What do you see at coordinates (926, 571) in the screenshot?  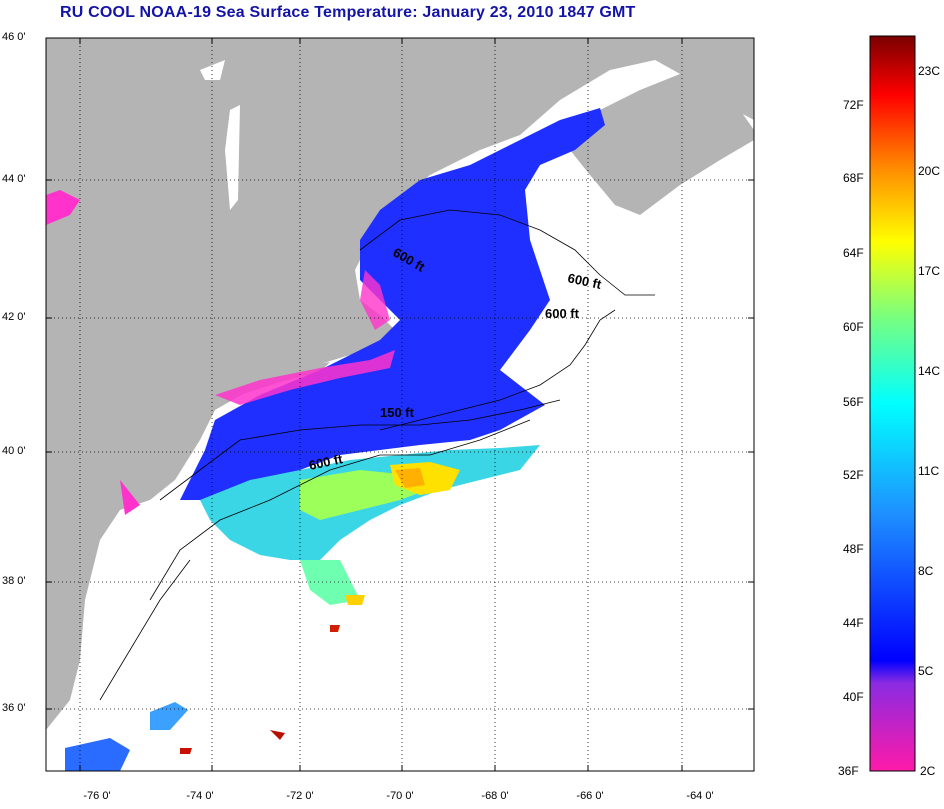 I see `colorbar-c-label: 8C` at bounding box center [926, 571].